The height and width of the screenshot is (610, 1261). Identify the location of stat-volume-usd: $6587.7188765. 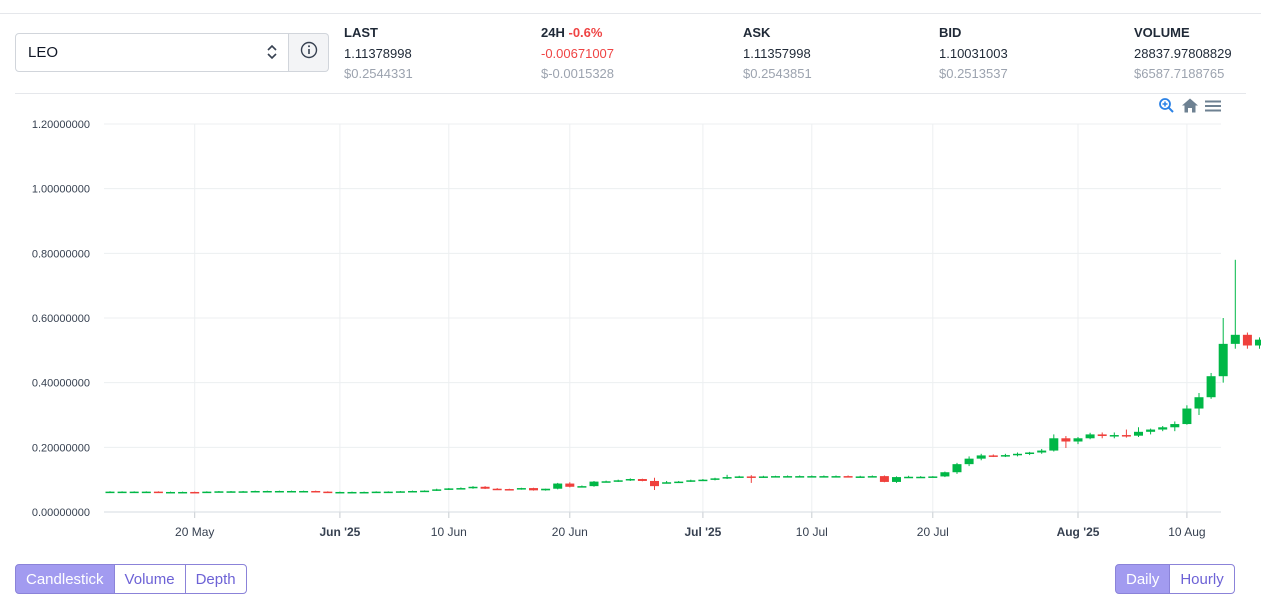
(1179, 73).